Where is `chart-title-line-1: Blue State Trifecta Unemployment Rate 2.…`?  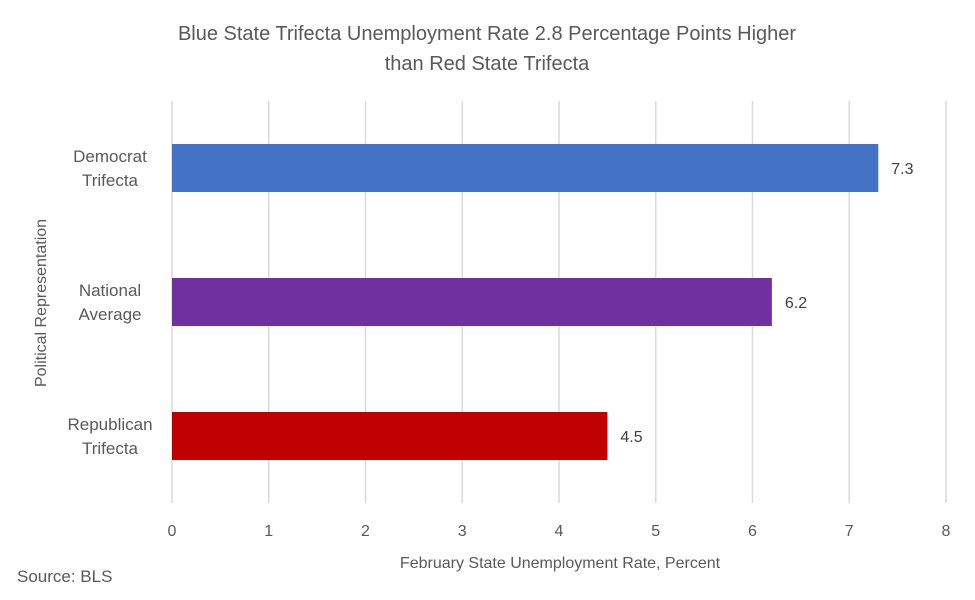
chart-title-line-1: Blue State Trifecta Unemployment Rate 2.… is located at coordinates (487, 34).